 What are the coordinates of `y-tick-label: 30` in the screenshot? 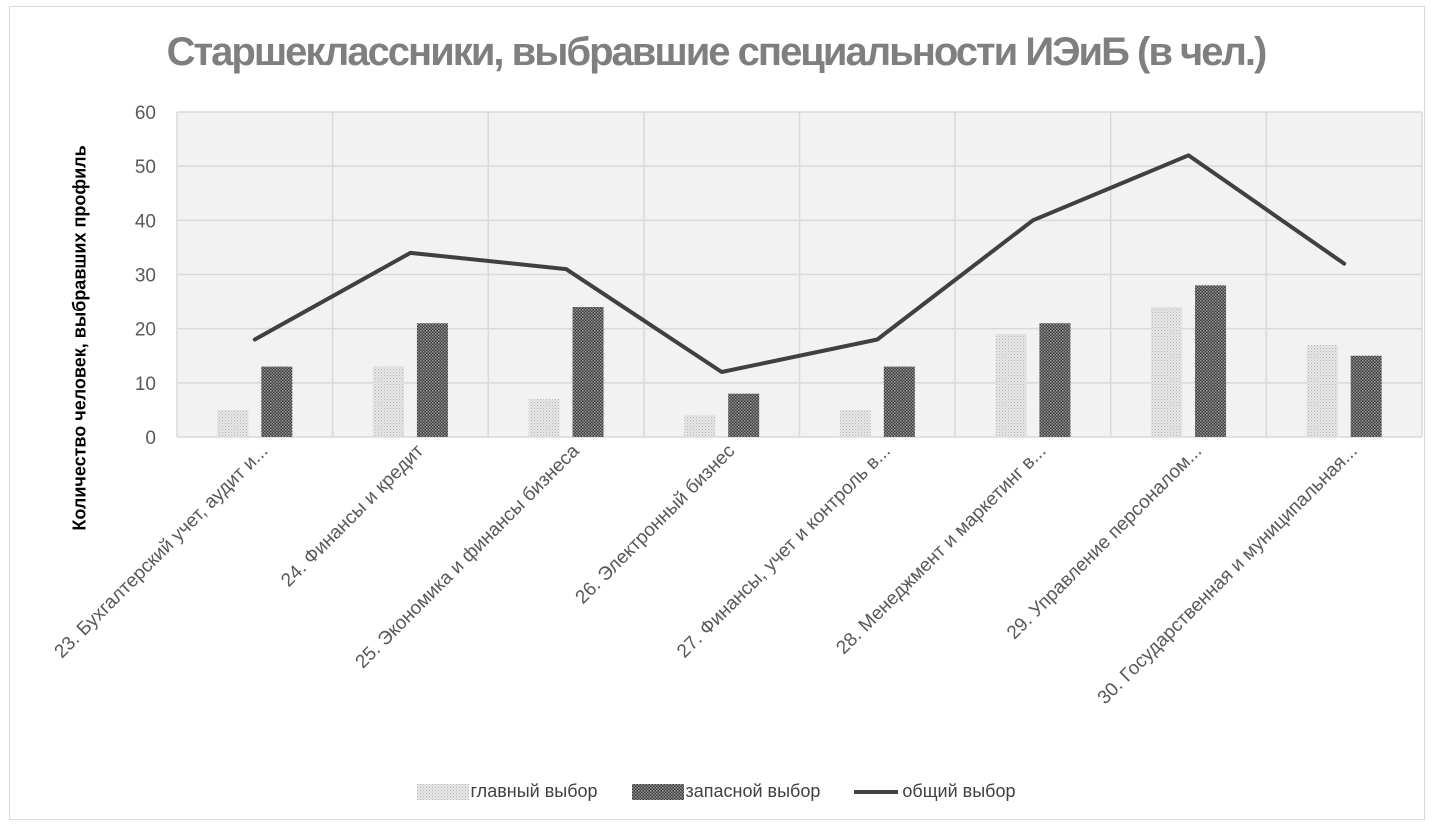 It's located at (145, 276).